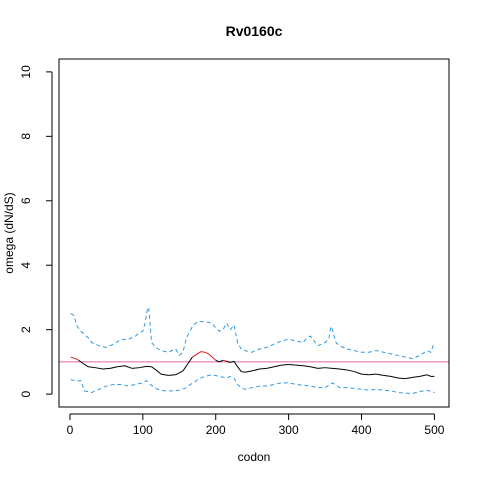 Image resolution: width=480 pixels, height=480 pixels. I want to click on x-tick-label-400: 400, so click(362, 430).